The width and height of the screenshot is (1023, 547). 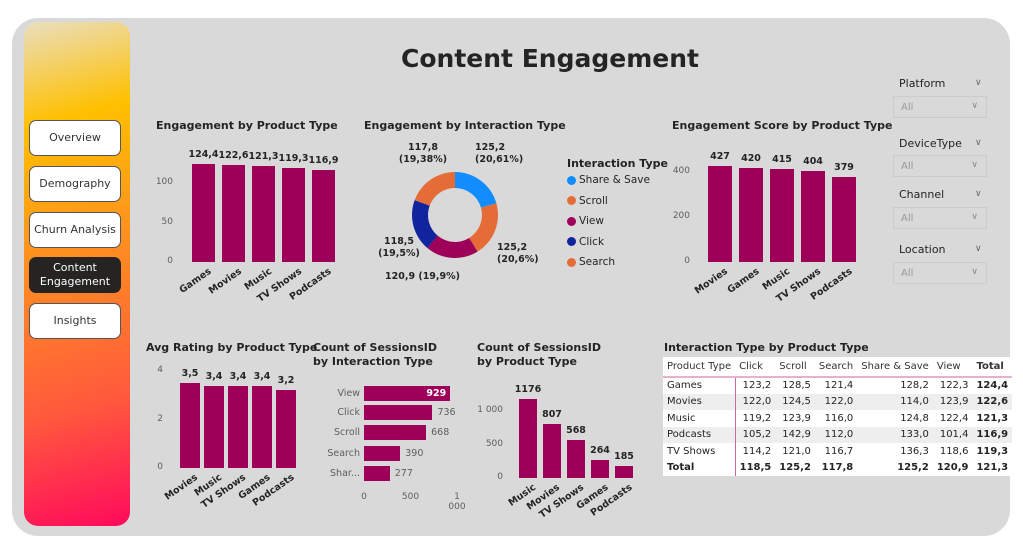 I want to click on table-cell: 101,4, so click(x=952, y=434).